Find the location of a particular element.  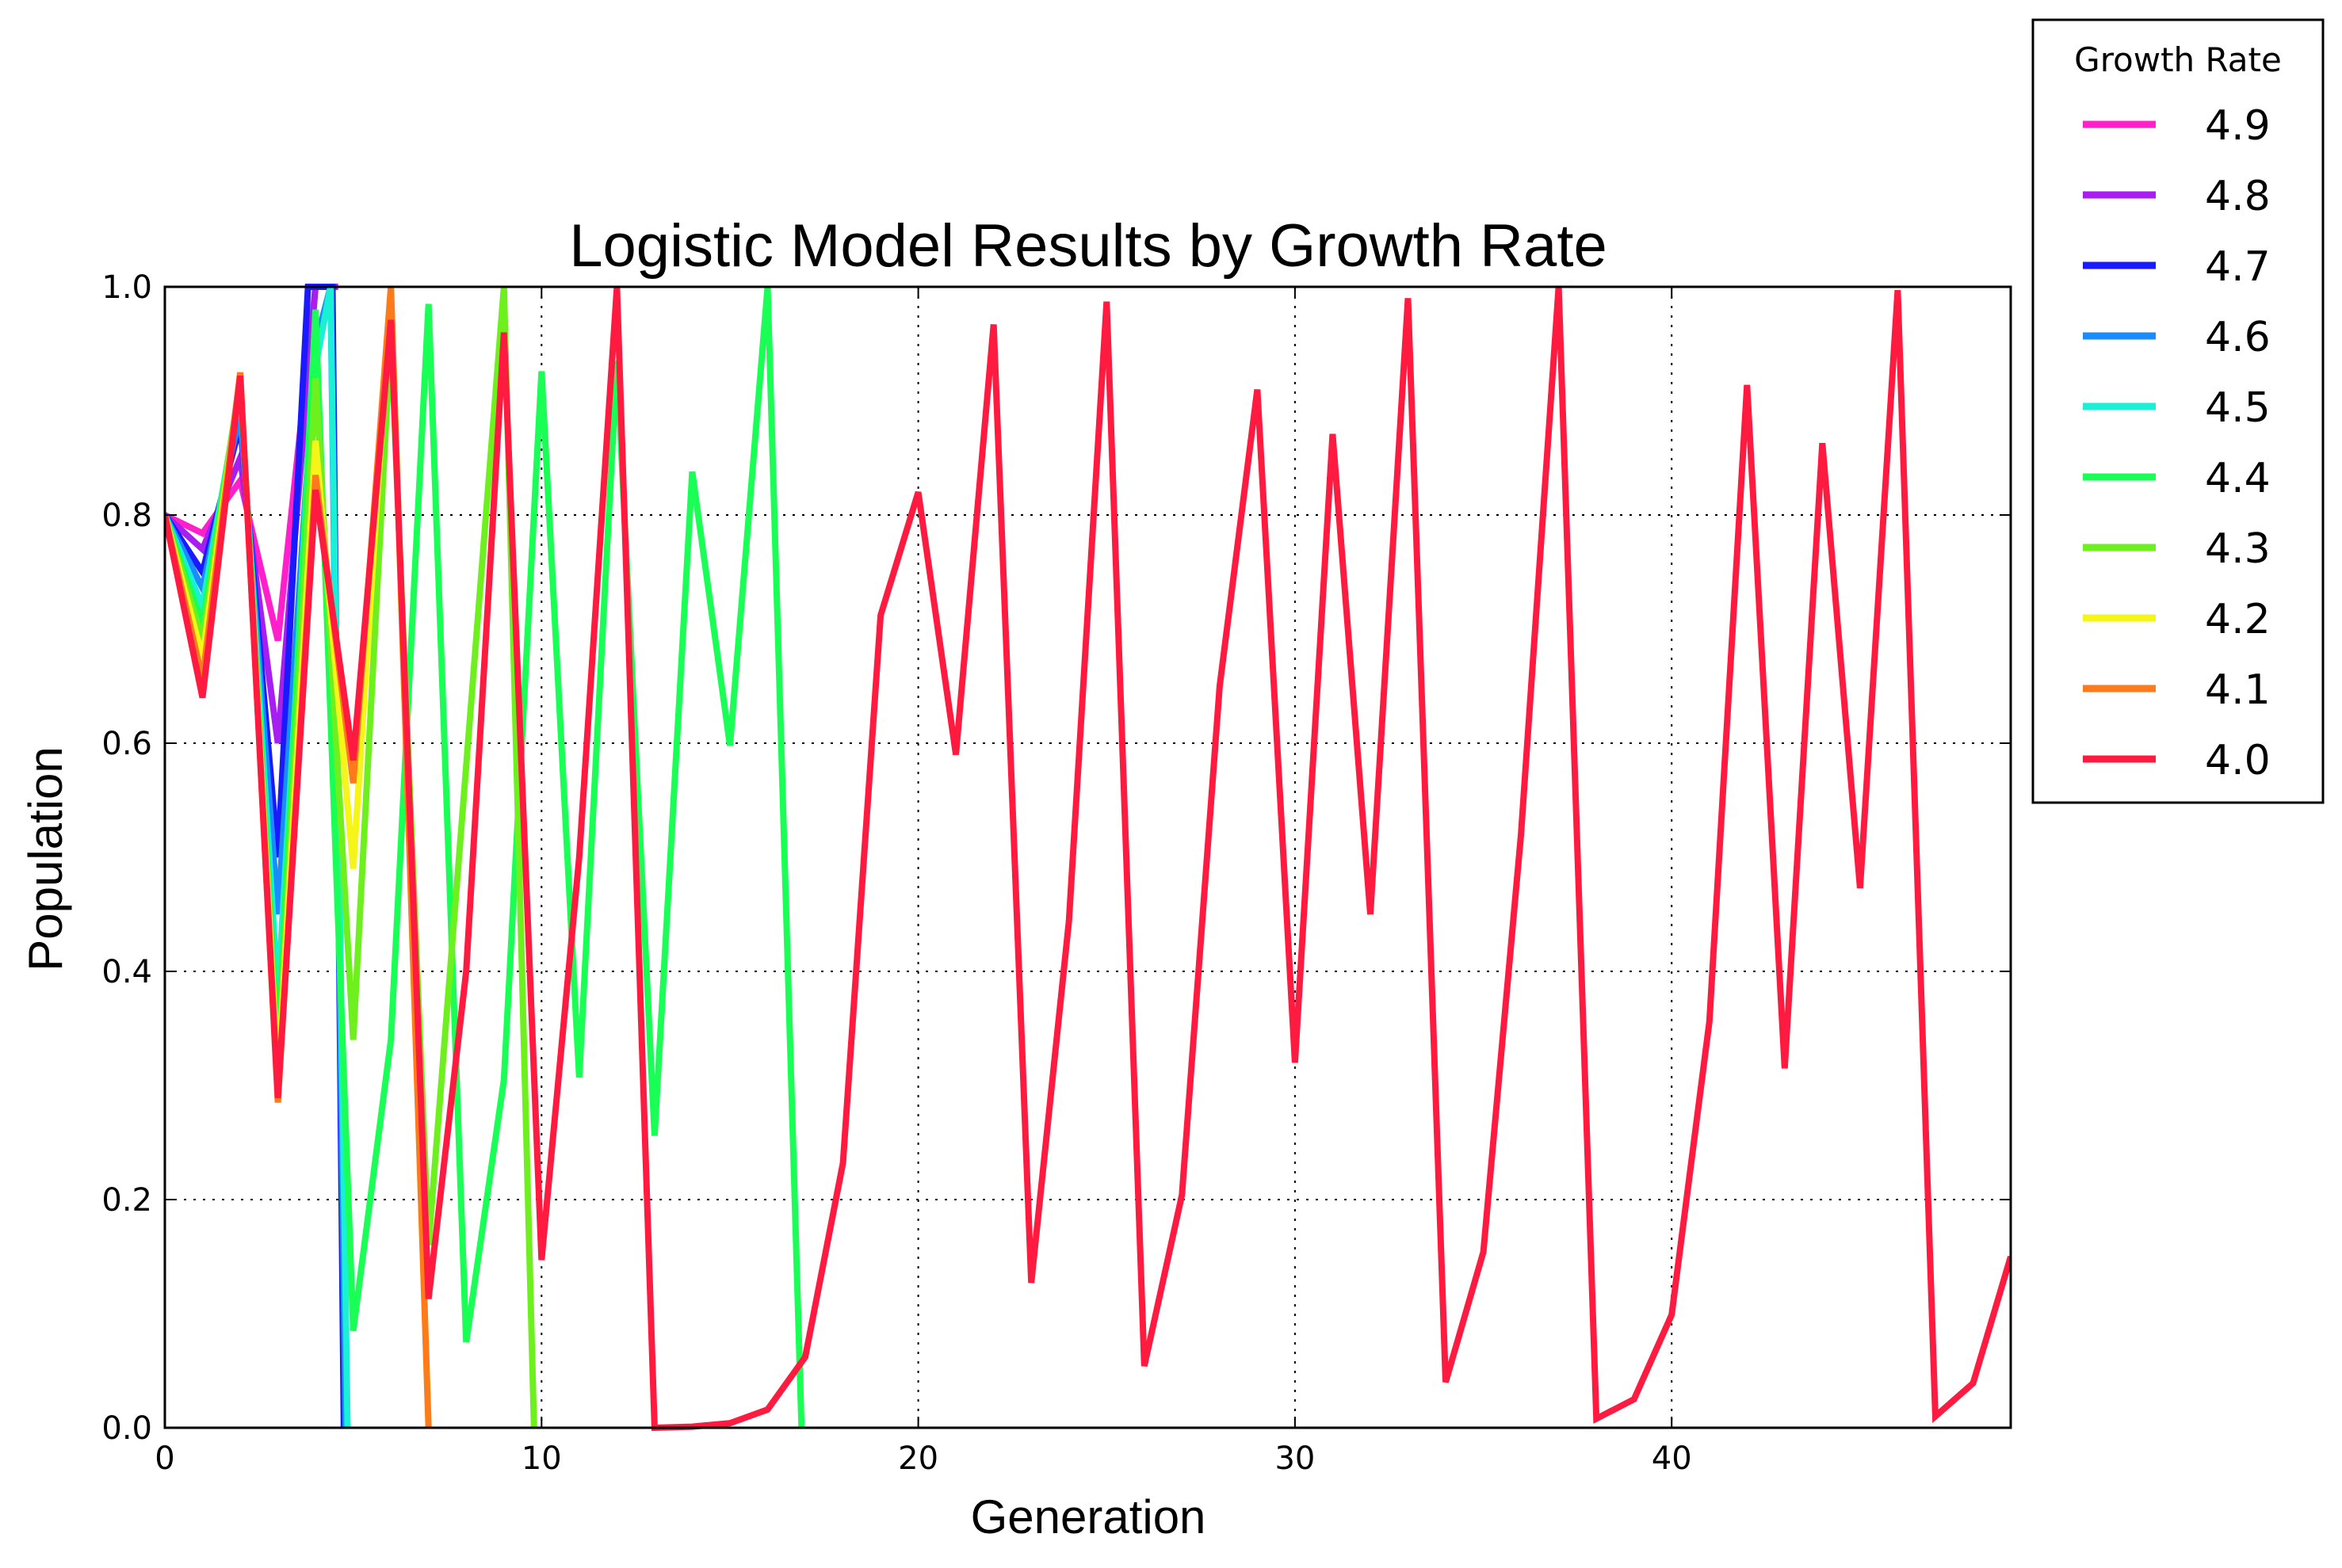

legend-box is located at coordinates (2178, 411).